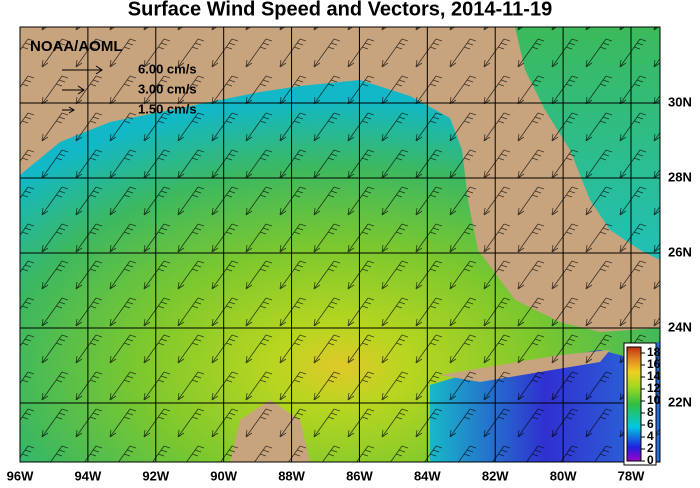 The height and width of the screenshot is (488, 700). What do you see at coordinates (563, 475) in the screenshot?
I see `longitude-label: 80W` at bounding box center [563, 475].